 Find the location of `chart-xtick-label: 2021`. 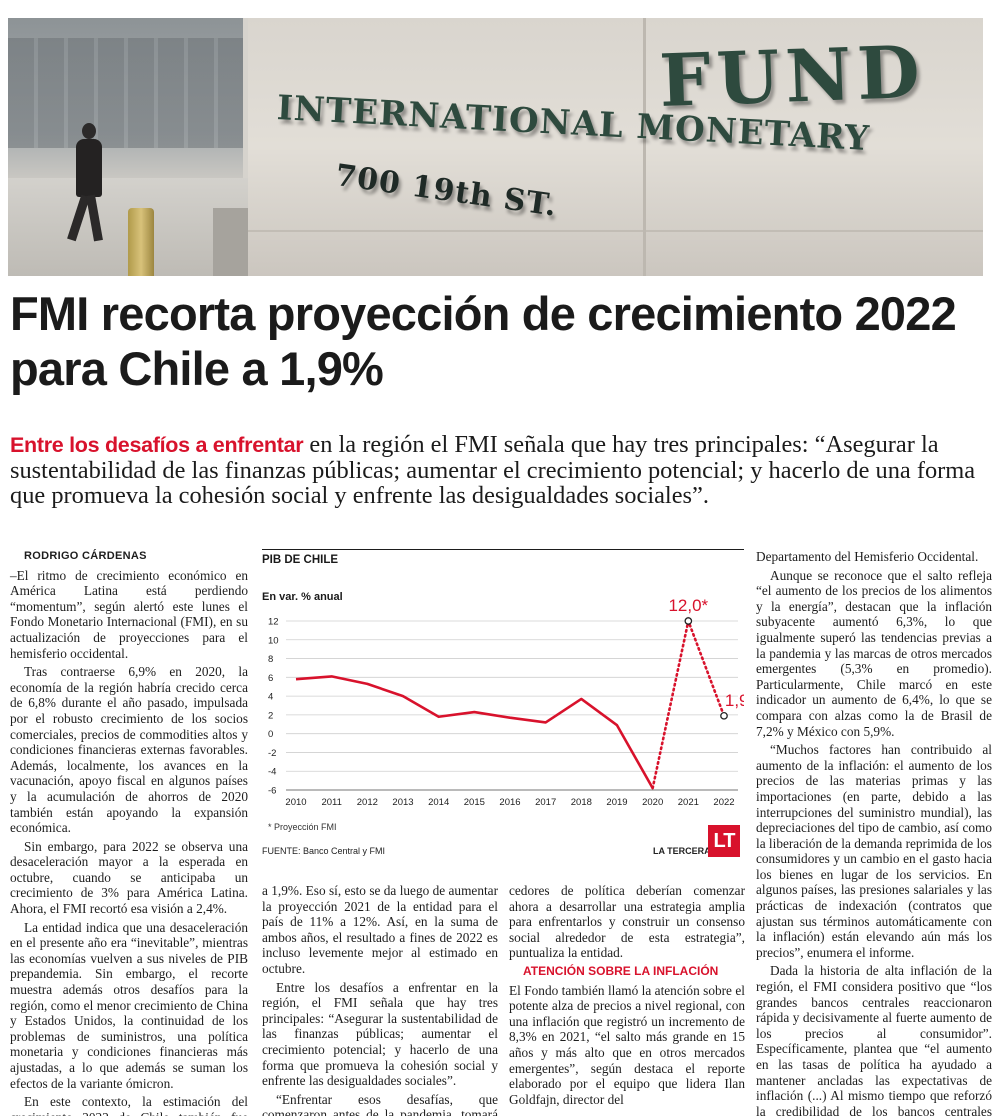

chart-xtick-label: 2021 is located at coordinates (688, 802).